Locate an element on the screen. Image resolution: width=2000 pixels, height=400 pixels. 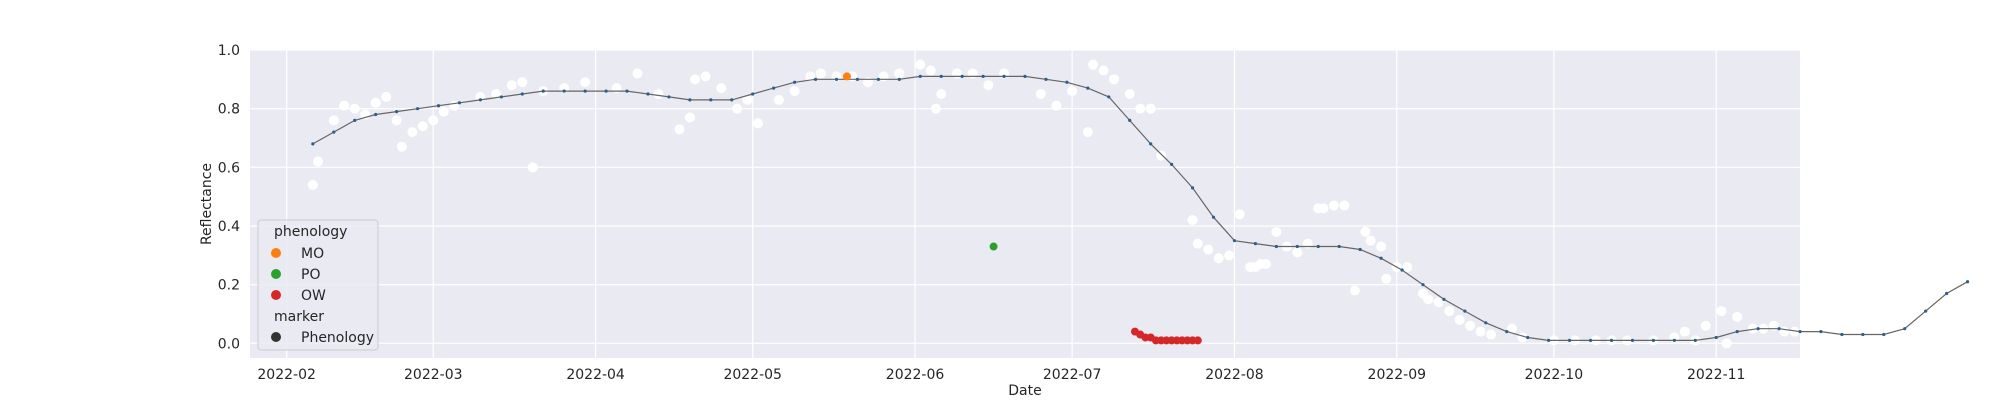
y-axis-label: Reflectance is located at coordinates (207, 204).